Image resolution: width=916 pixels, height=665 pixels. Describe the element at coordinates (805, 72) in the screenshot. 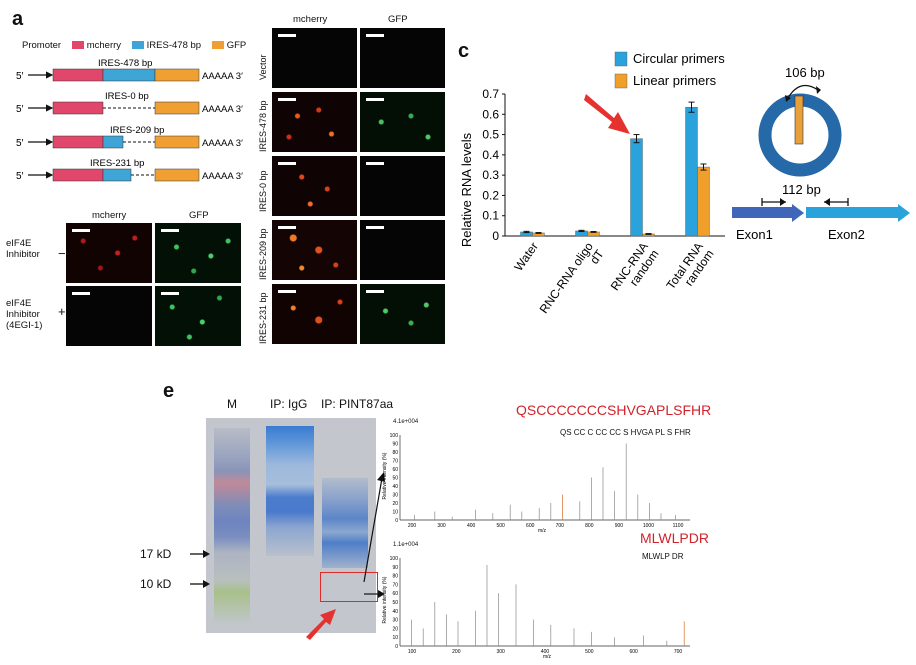

I see `circle-size-label: 106 bp` at that location.